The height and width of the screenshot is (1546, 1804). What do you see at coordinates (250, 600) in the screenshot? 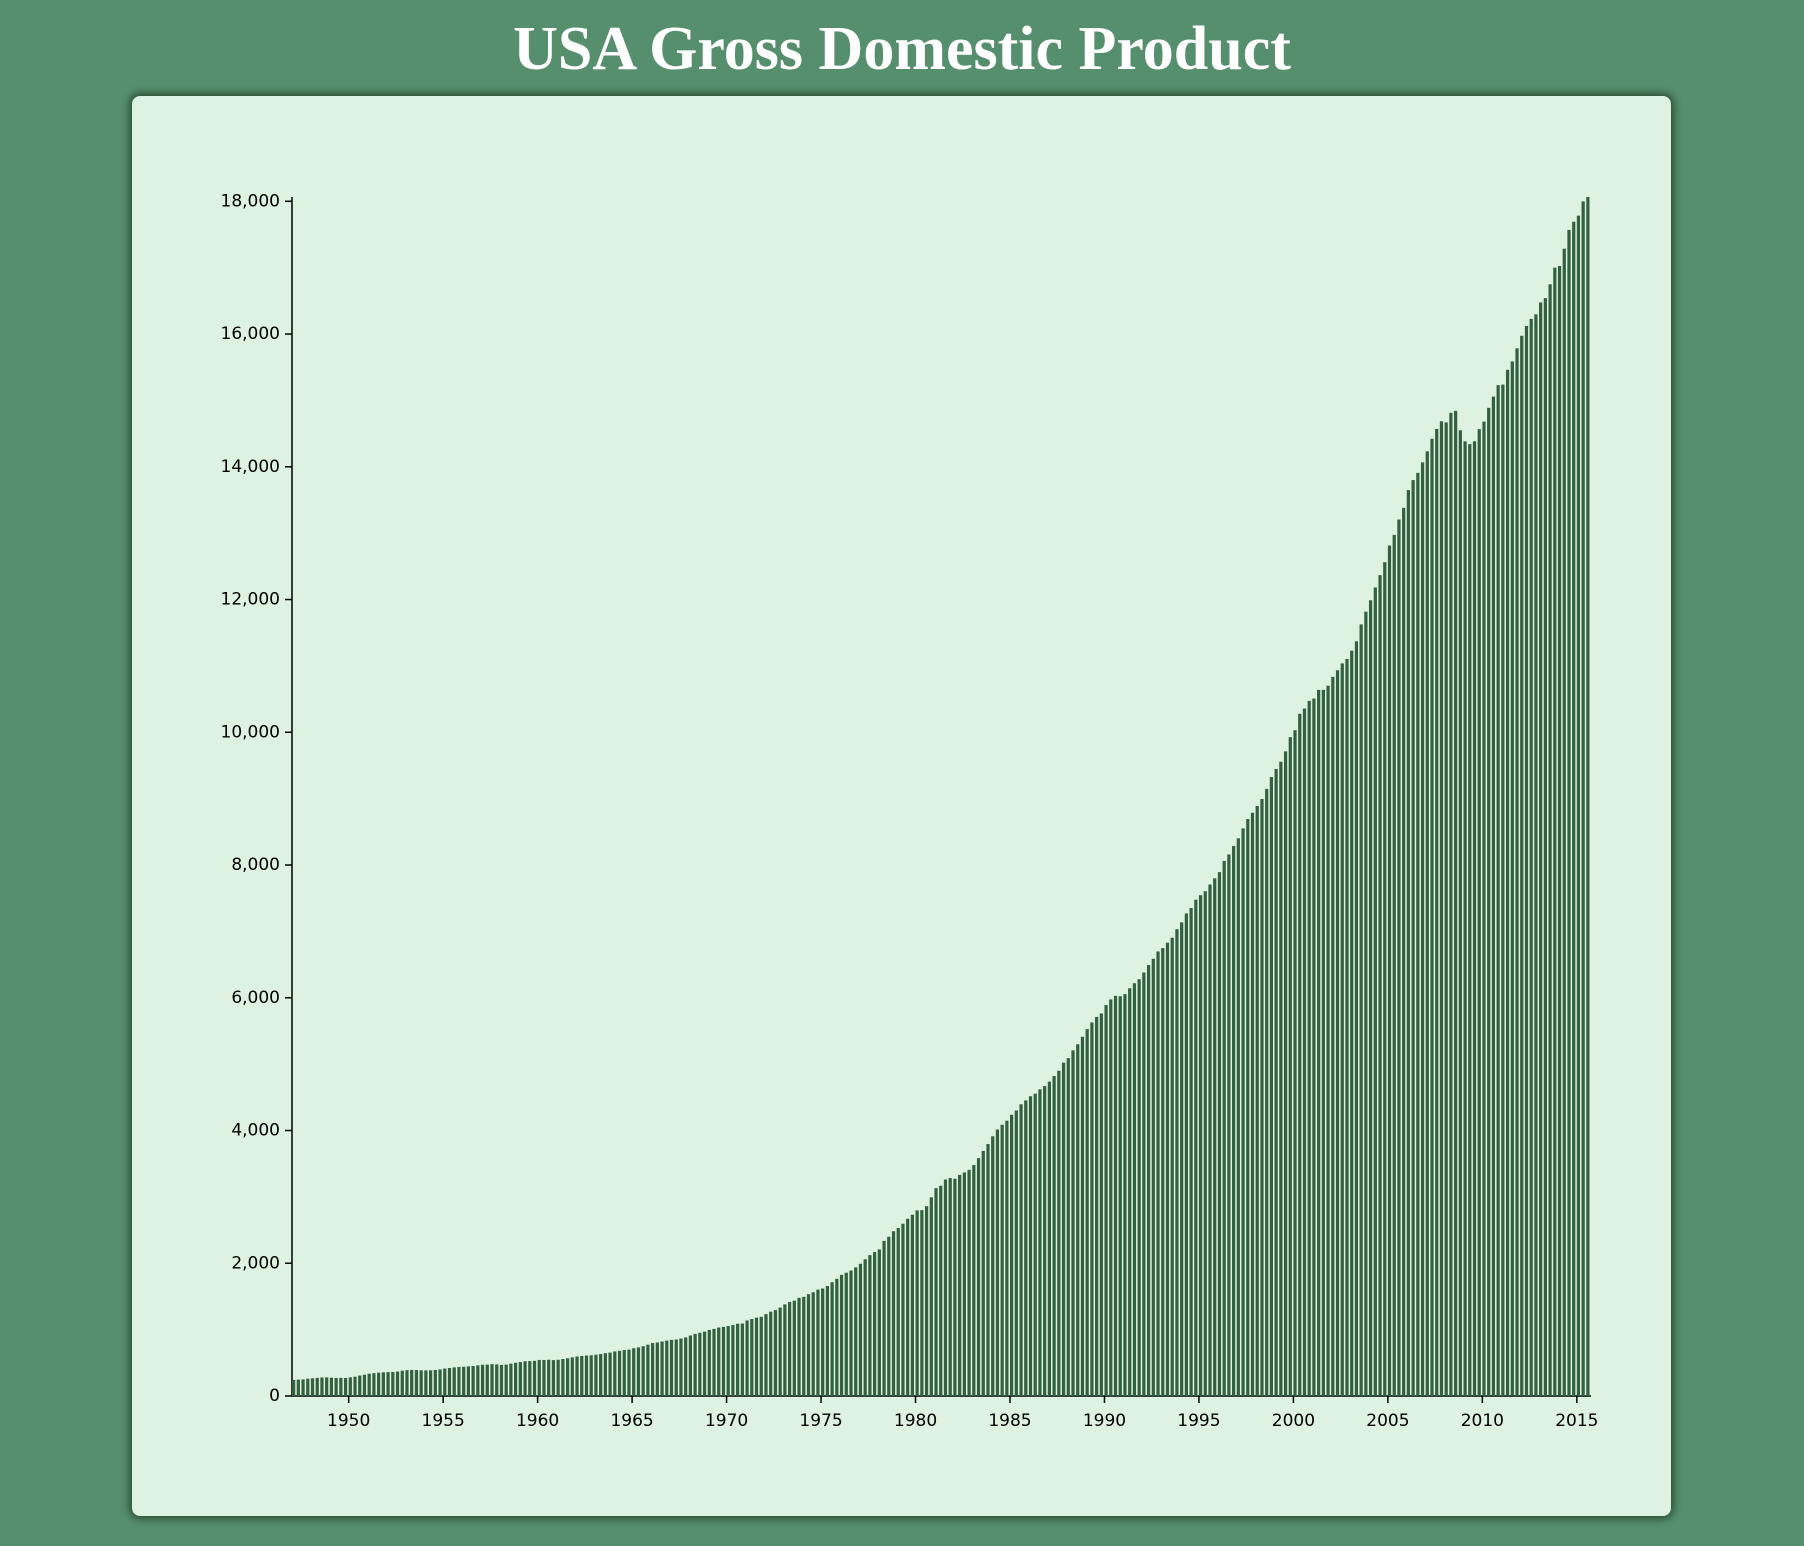
I see `y-tick-label: 12,000` at bounding box center [250, 600].